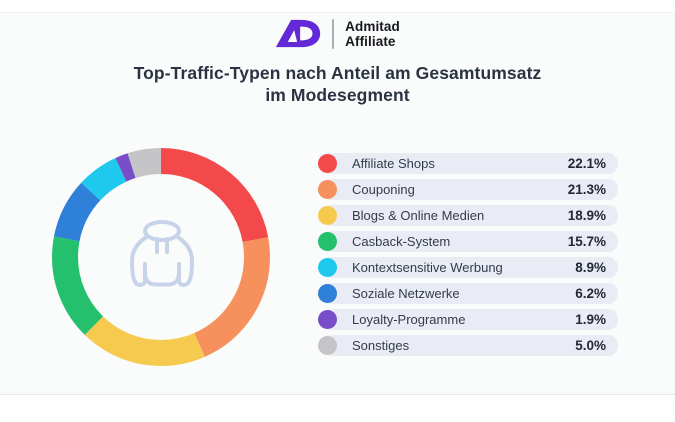 The width and height of the screenshot is (675, 422). I want to click on legend-label: Loyalty-Programme, so click(409, 319).